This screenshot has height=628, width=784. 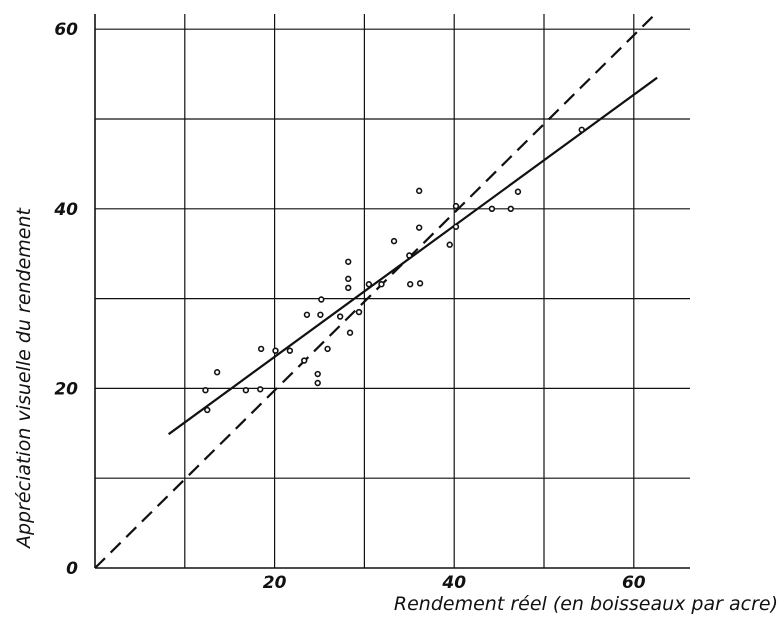 I want to click on x-tick-label: 60, so click(x=634, y=583).